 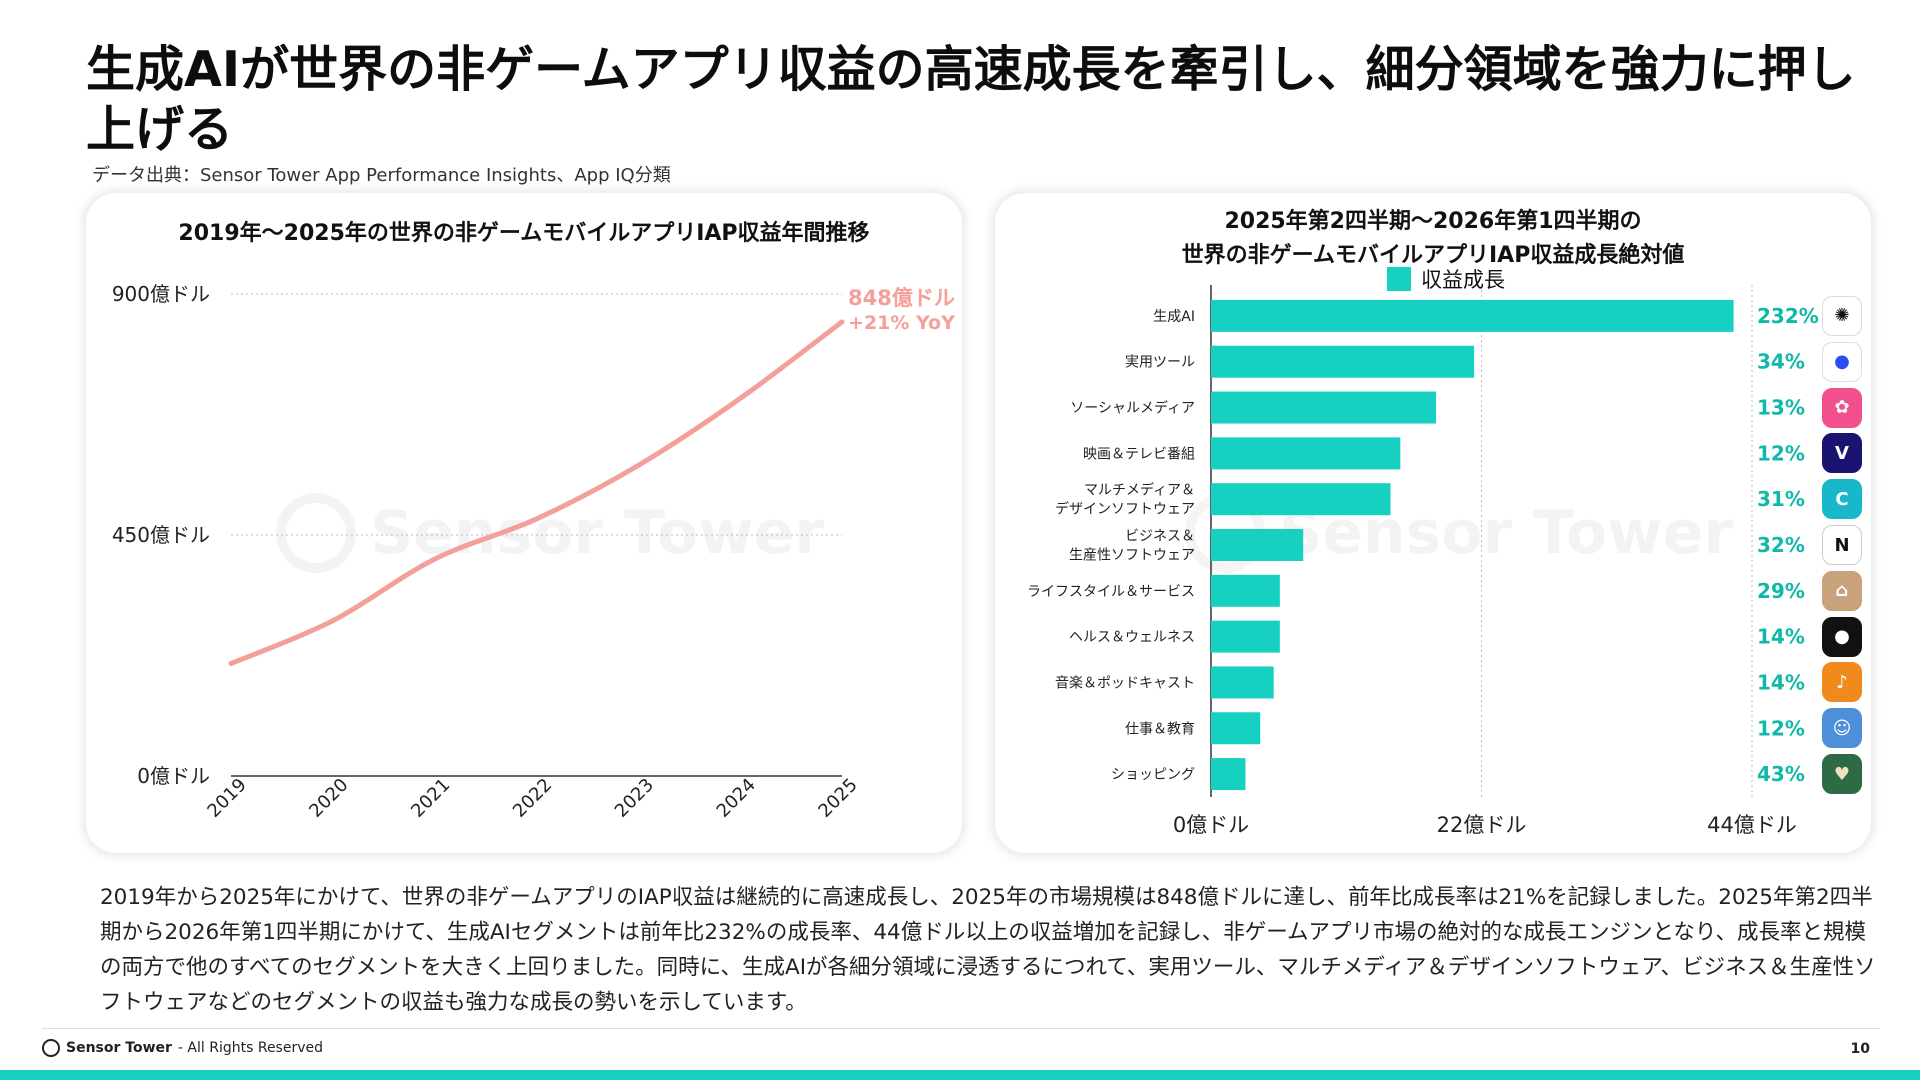 I want to click on page-title: 生成AIが世界の非ゲームアプリ収益の高速成長を牽引し、細分領域を強力に押し上げる, so click(x=971, y=99).